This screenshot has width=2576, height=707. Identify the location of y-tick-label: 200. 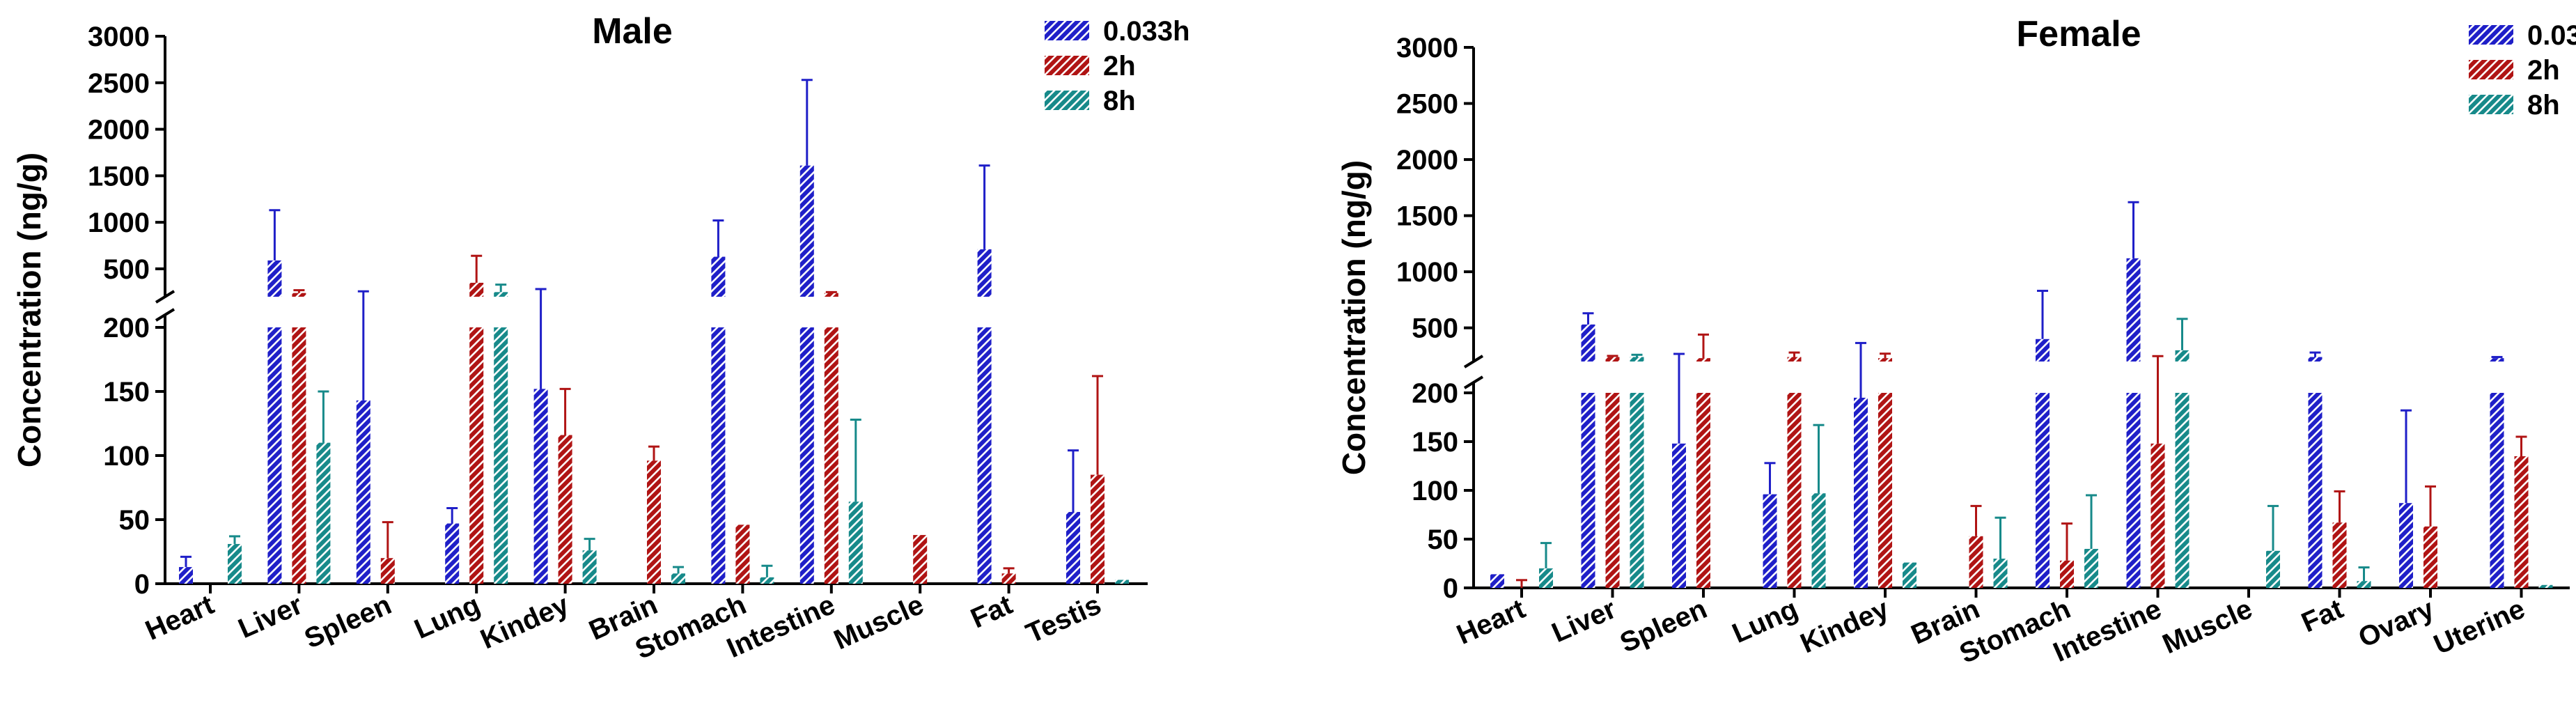
(1435, 393).